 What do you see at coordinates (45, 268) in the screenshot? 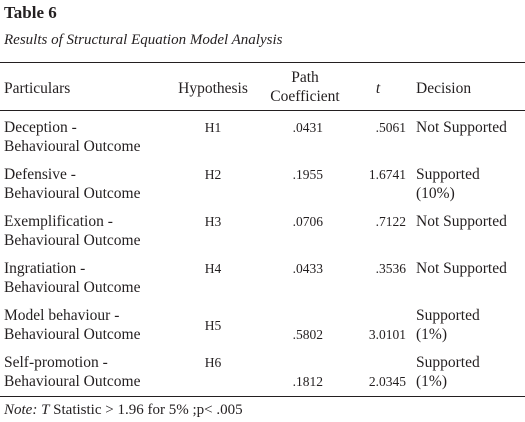
I see `particulars: Ingratiation -` at bounding box center [45, 268].